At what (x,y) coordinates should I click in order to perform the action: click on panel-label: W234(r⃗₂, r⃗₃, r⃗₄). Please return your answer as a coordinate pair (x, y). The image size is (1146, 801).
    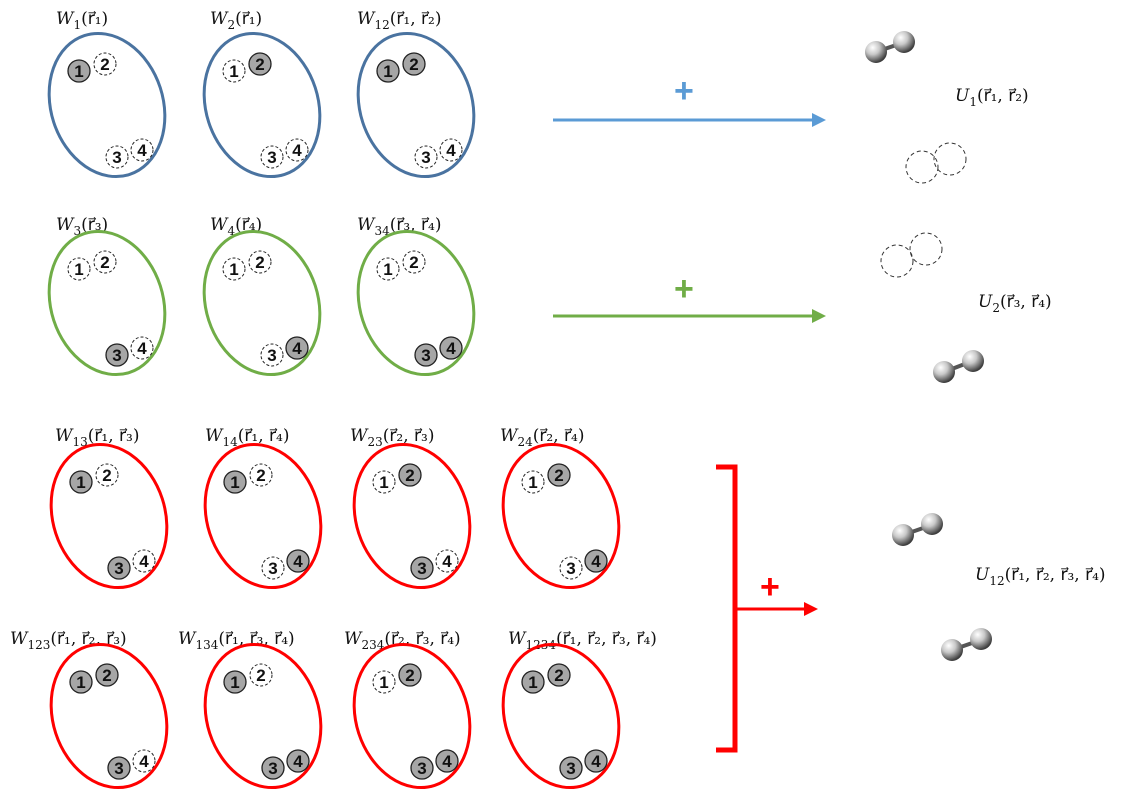
    Looking at the image, I should click on (402, 640).